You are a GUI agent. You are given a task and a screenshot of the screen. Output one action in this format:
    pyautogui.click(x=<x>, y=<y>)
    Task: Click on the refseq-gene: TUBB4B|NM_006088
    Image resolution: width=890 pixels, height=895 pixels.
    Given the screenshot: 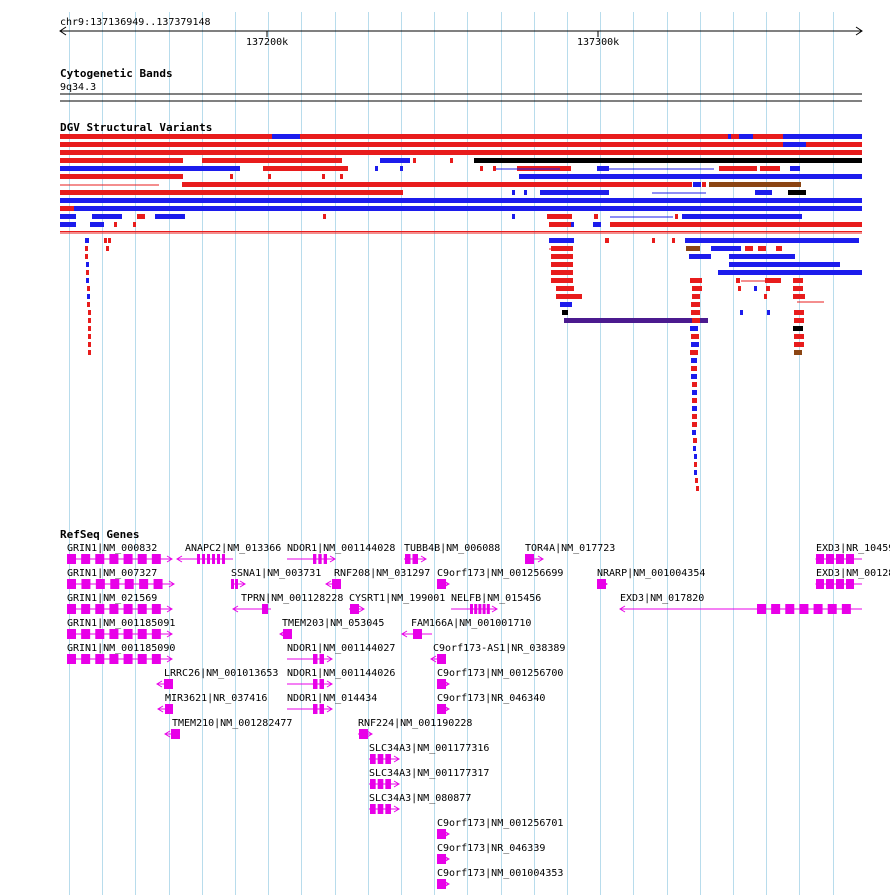 What is the action you would take?
    pyautogui.click(x=452, y=553)
    